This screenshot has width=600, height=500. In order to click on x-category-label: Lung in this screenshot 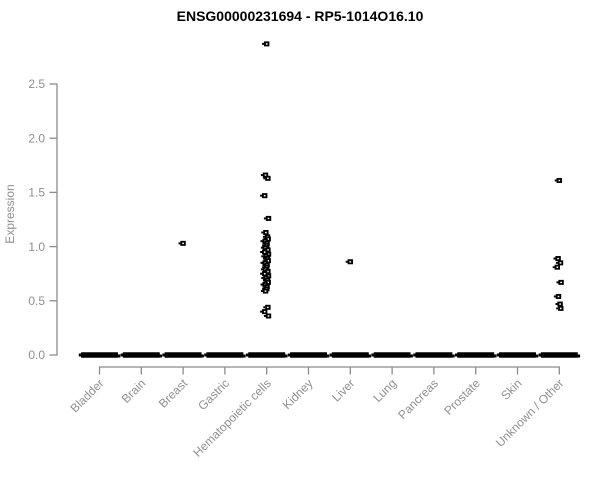, I will do `click(384, 390)`.